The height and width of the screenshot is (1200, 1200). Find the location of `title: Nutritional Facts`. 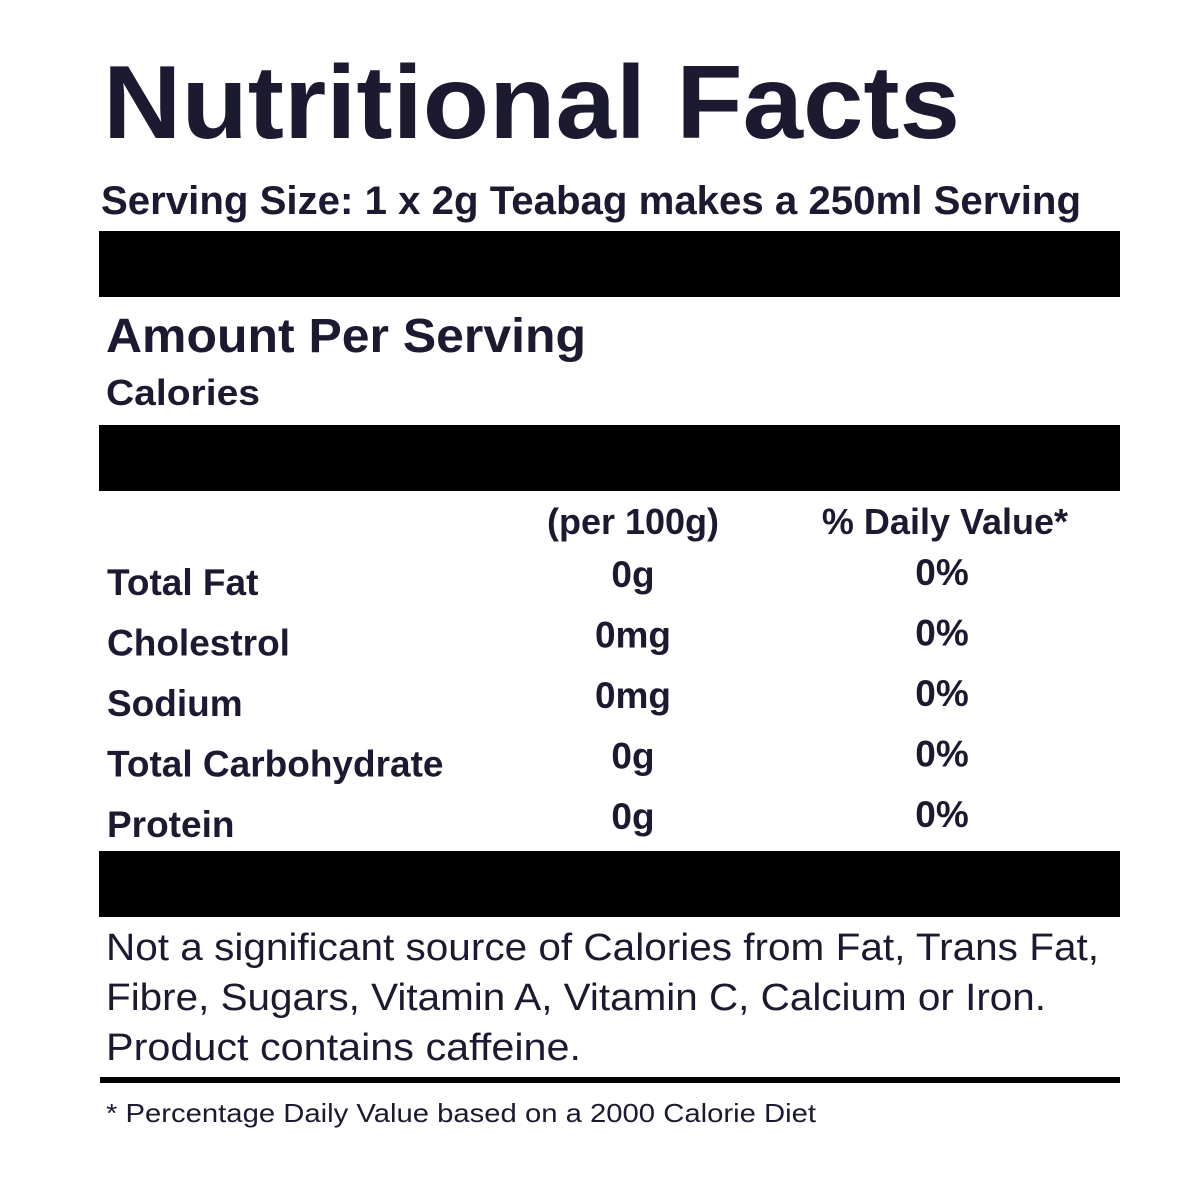

title: Nutritional Facts is located at coordinates (531, 103).